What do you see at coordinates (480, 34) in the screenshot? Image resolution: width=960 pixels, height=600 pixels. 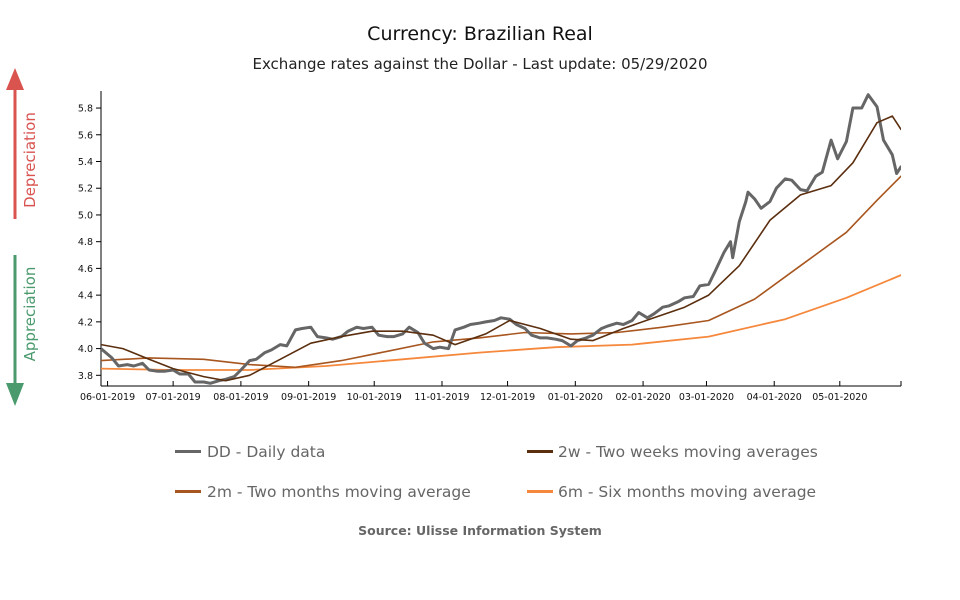 I see `chart-title: Currency: Brazilian Real` at bounding box center [480, 34].